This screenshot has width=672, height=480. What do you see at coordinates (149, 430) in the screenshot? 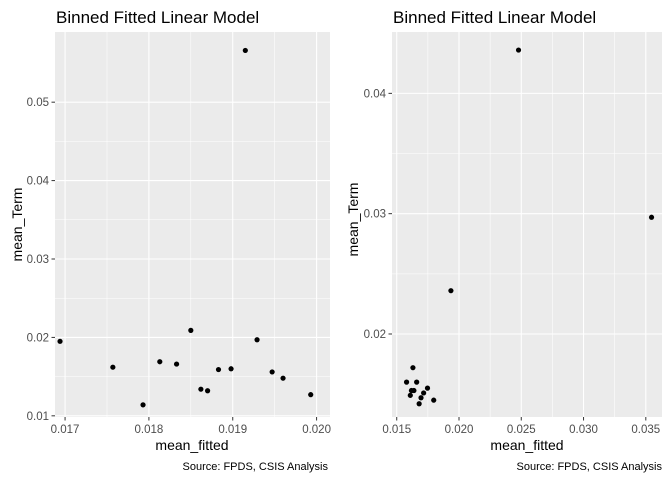
I see `left-x-tick-label: 0.018` at bounding box center [149, 430].